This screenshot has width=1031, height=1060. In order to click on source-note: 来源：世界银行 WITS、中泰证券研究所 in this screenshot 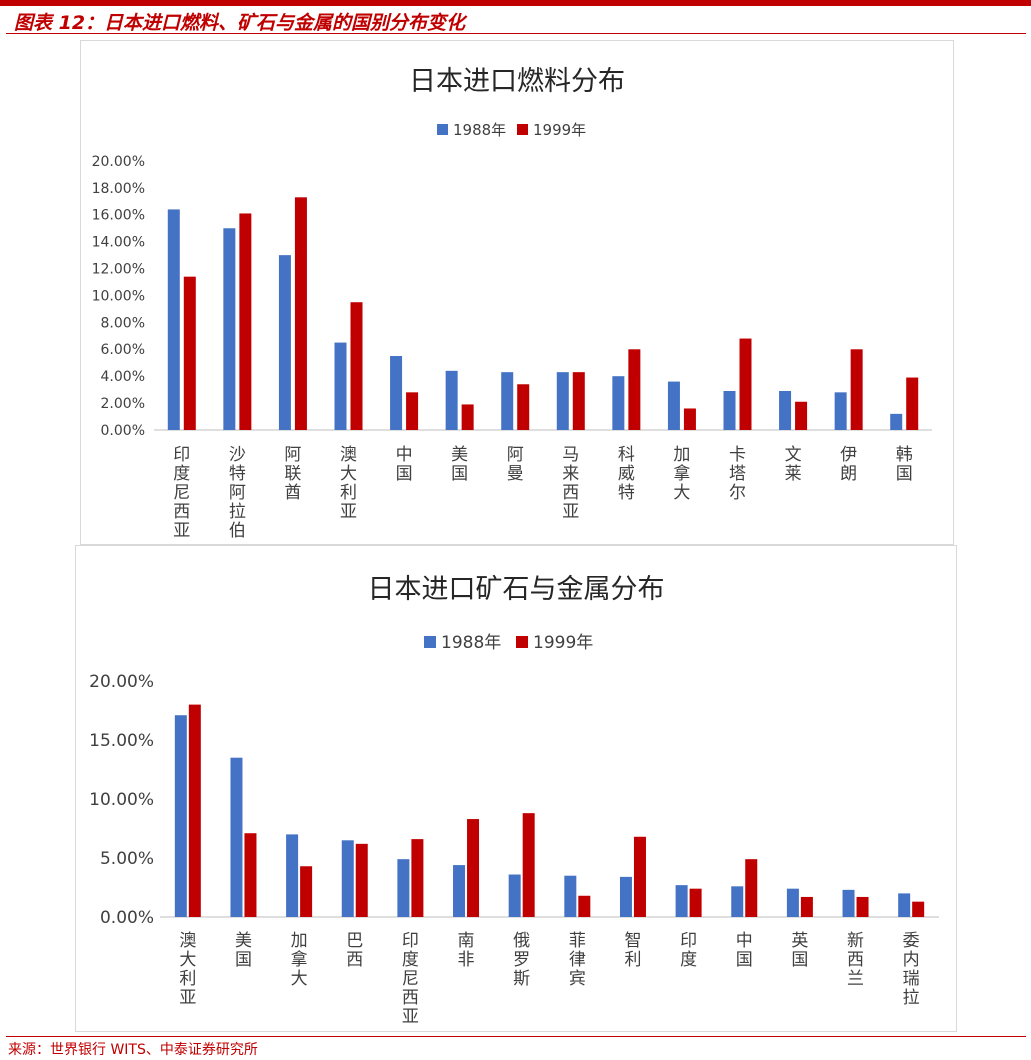, I will do `click(133, 1050)`.